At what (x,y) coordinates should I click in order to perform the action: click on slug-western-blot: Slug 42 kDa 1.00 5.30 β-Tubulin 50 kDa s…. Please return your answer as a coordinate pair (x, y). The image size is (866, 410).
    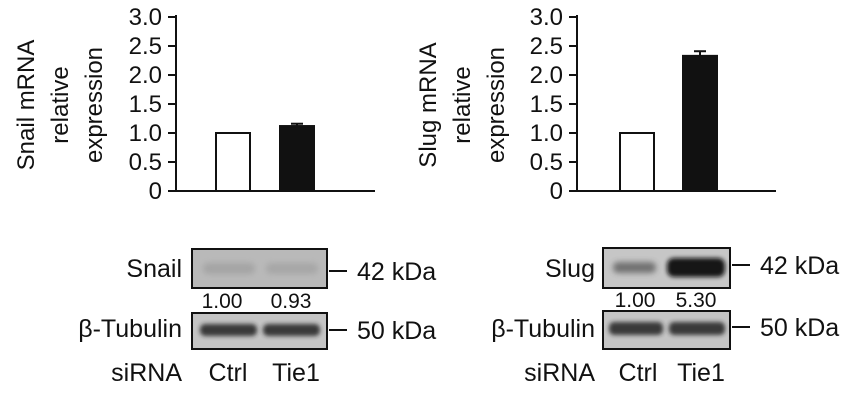
    Looking at the image, I should click on (665, 317).